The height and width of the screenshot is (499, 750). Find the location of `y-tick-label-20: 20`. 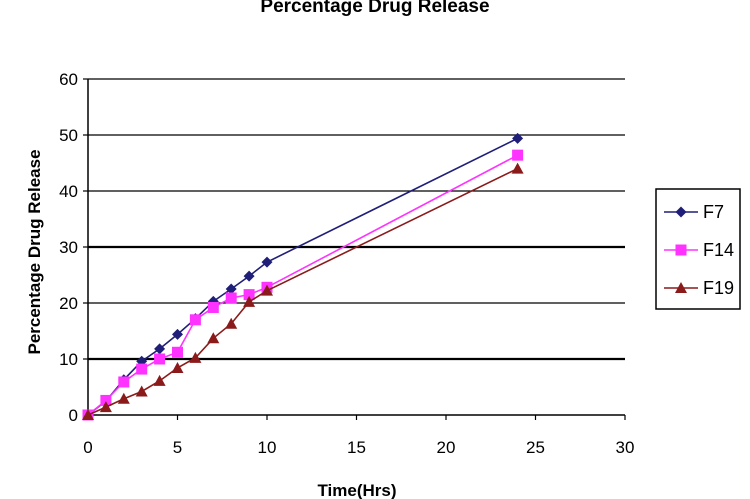

y-tick-label-20: 20 is located at coordinates (68, 303).